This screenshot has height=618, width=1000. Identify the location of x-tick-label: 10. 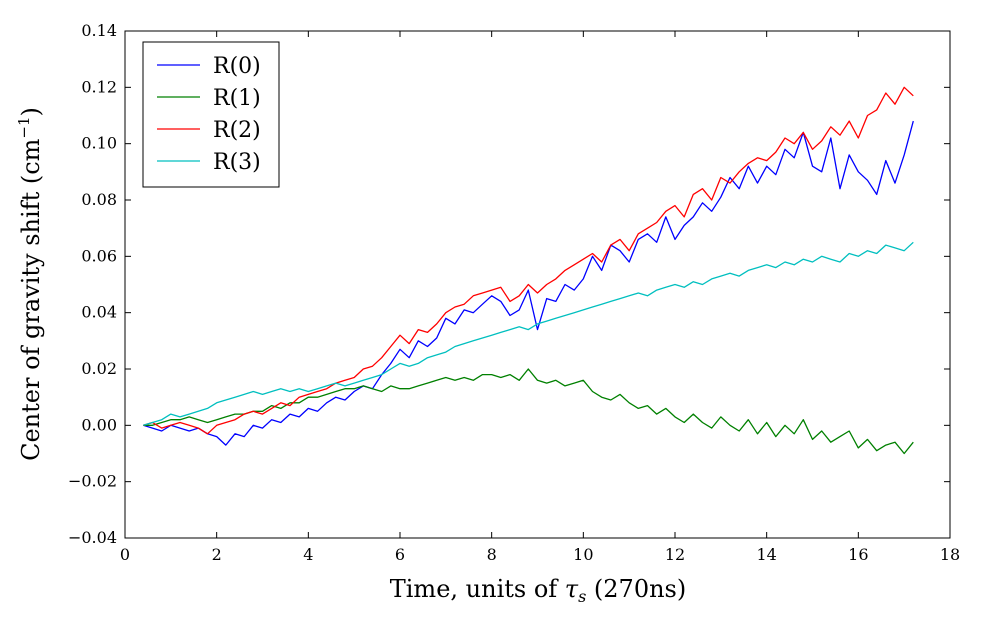
(583, 554).